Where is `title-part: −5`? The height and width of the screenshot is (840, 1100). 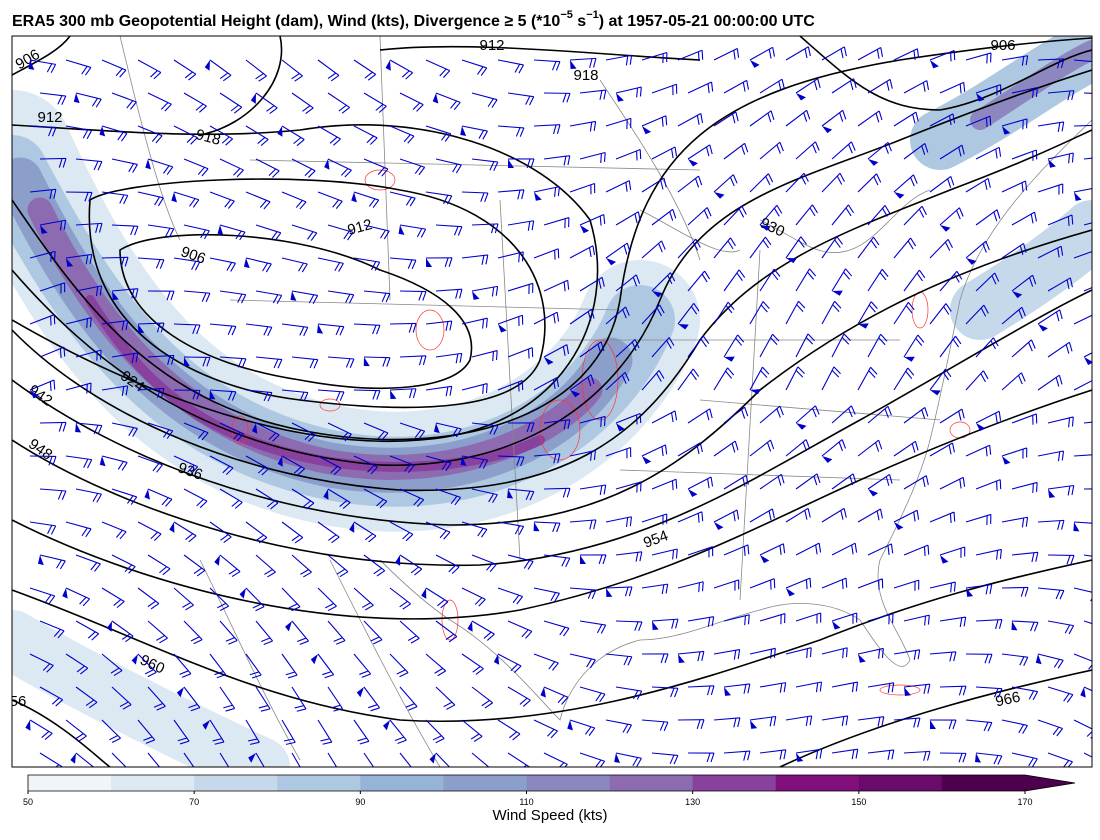 title-part: −5 is located at coordinates (566, 15).